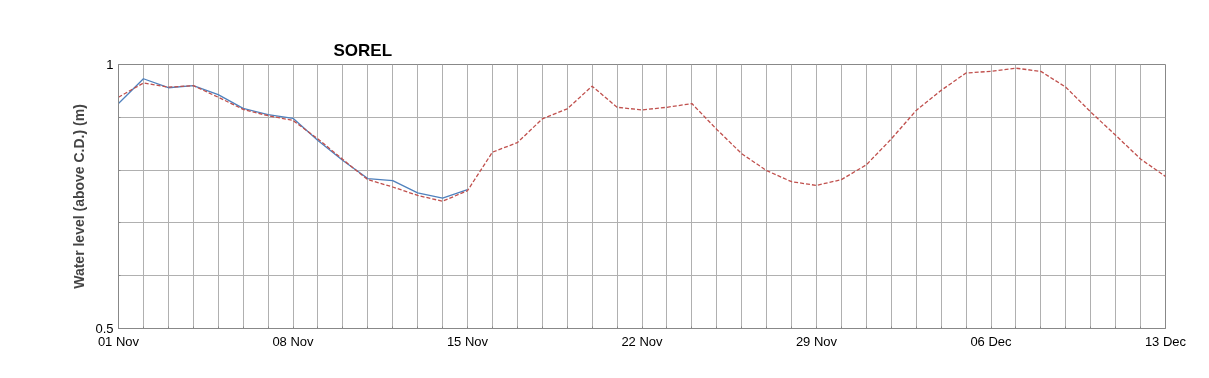 Image resolution: width=1209 pixels, height=378 pixels. Describe the element at coordinates (1165, 341) in the screenshot. I see `x-tick-label: 13 Dec` at that location.